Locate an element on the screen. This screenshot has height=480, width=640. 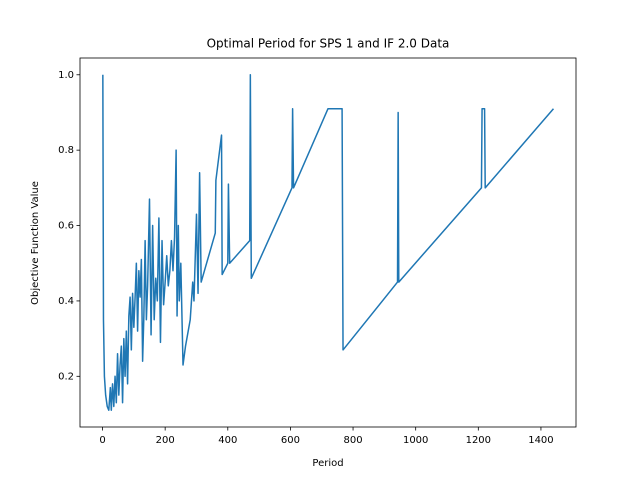
y-axis-label: Objective Function Value is located at coordinates (35, 243).